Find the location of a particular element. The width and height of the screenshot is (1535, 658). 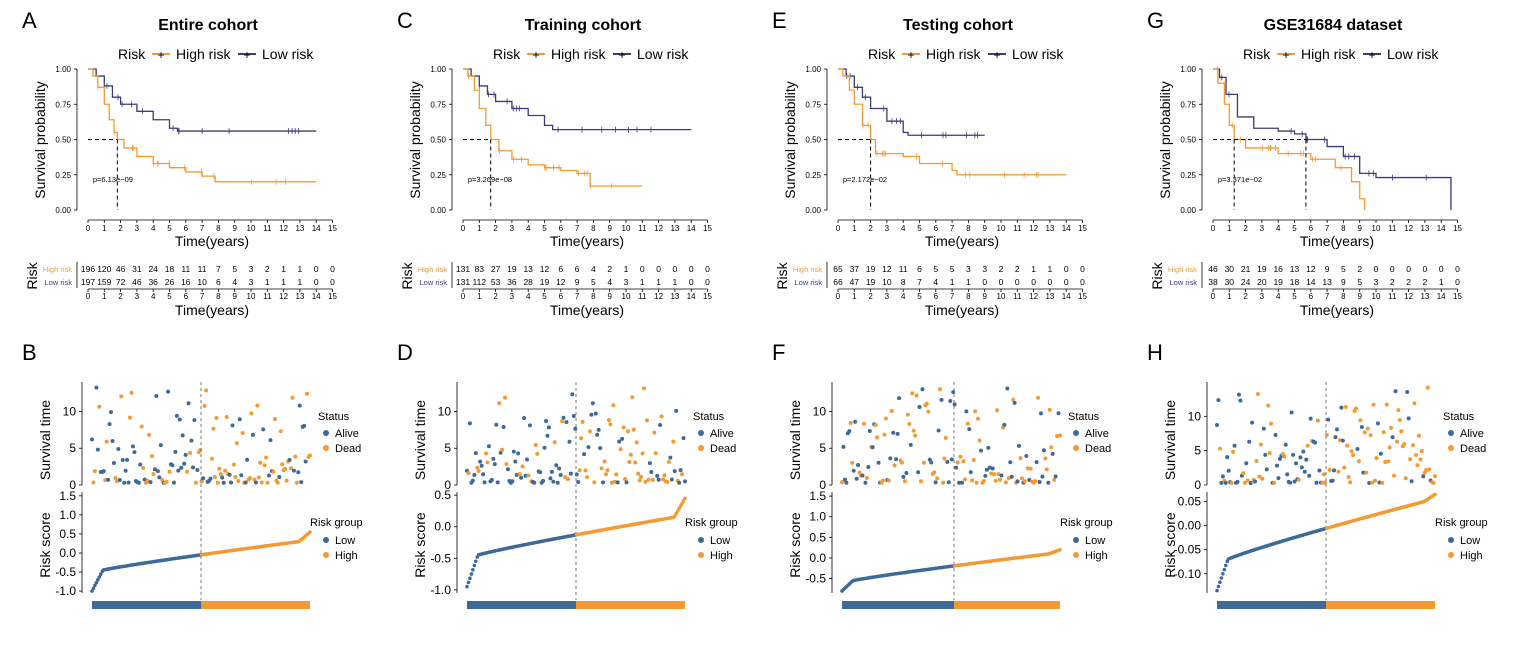

risk-count-low: 3 is located at coordinates (626, 282).